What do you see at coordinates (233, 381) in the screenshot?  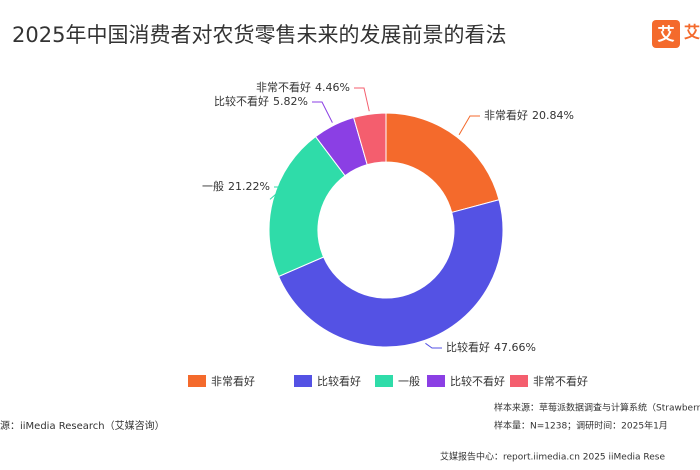 I see `legend-label: 非常看好` at bounding box center [233, 381].